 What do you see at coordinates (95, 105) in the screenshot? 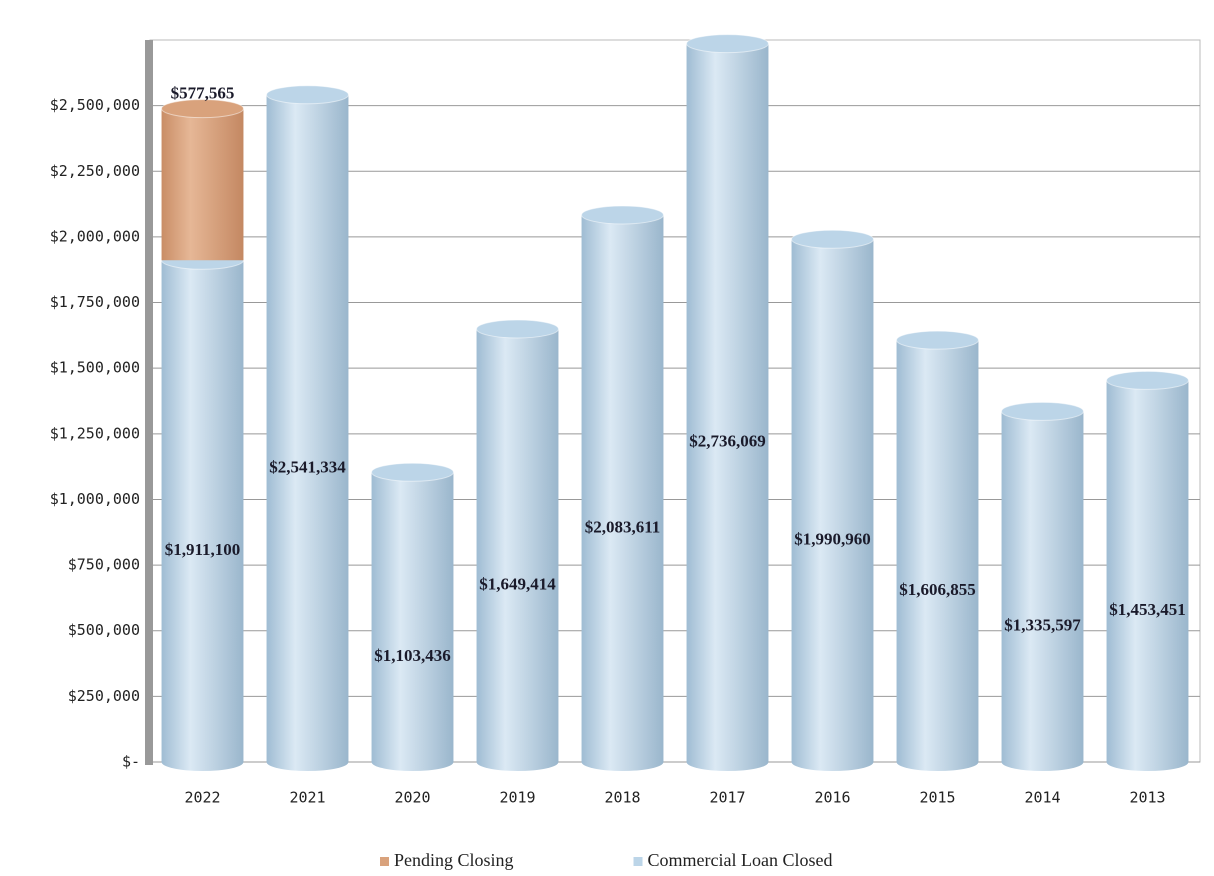
I see `y-tick-label: $2,500,000` at bounding box center [95, 105].